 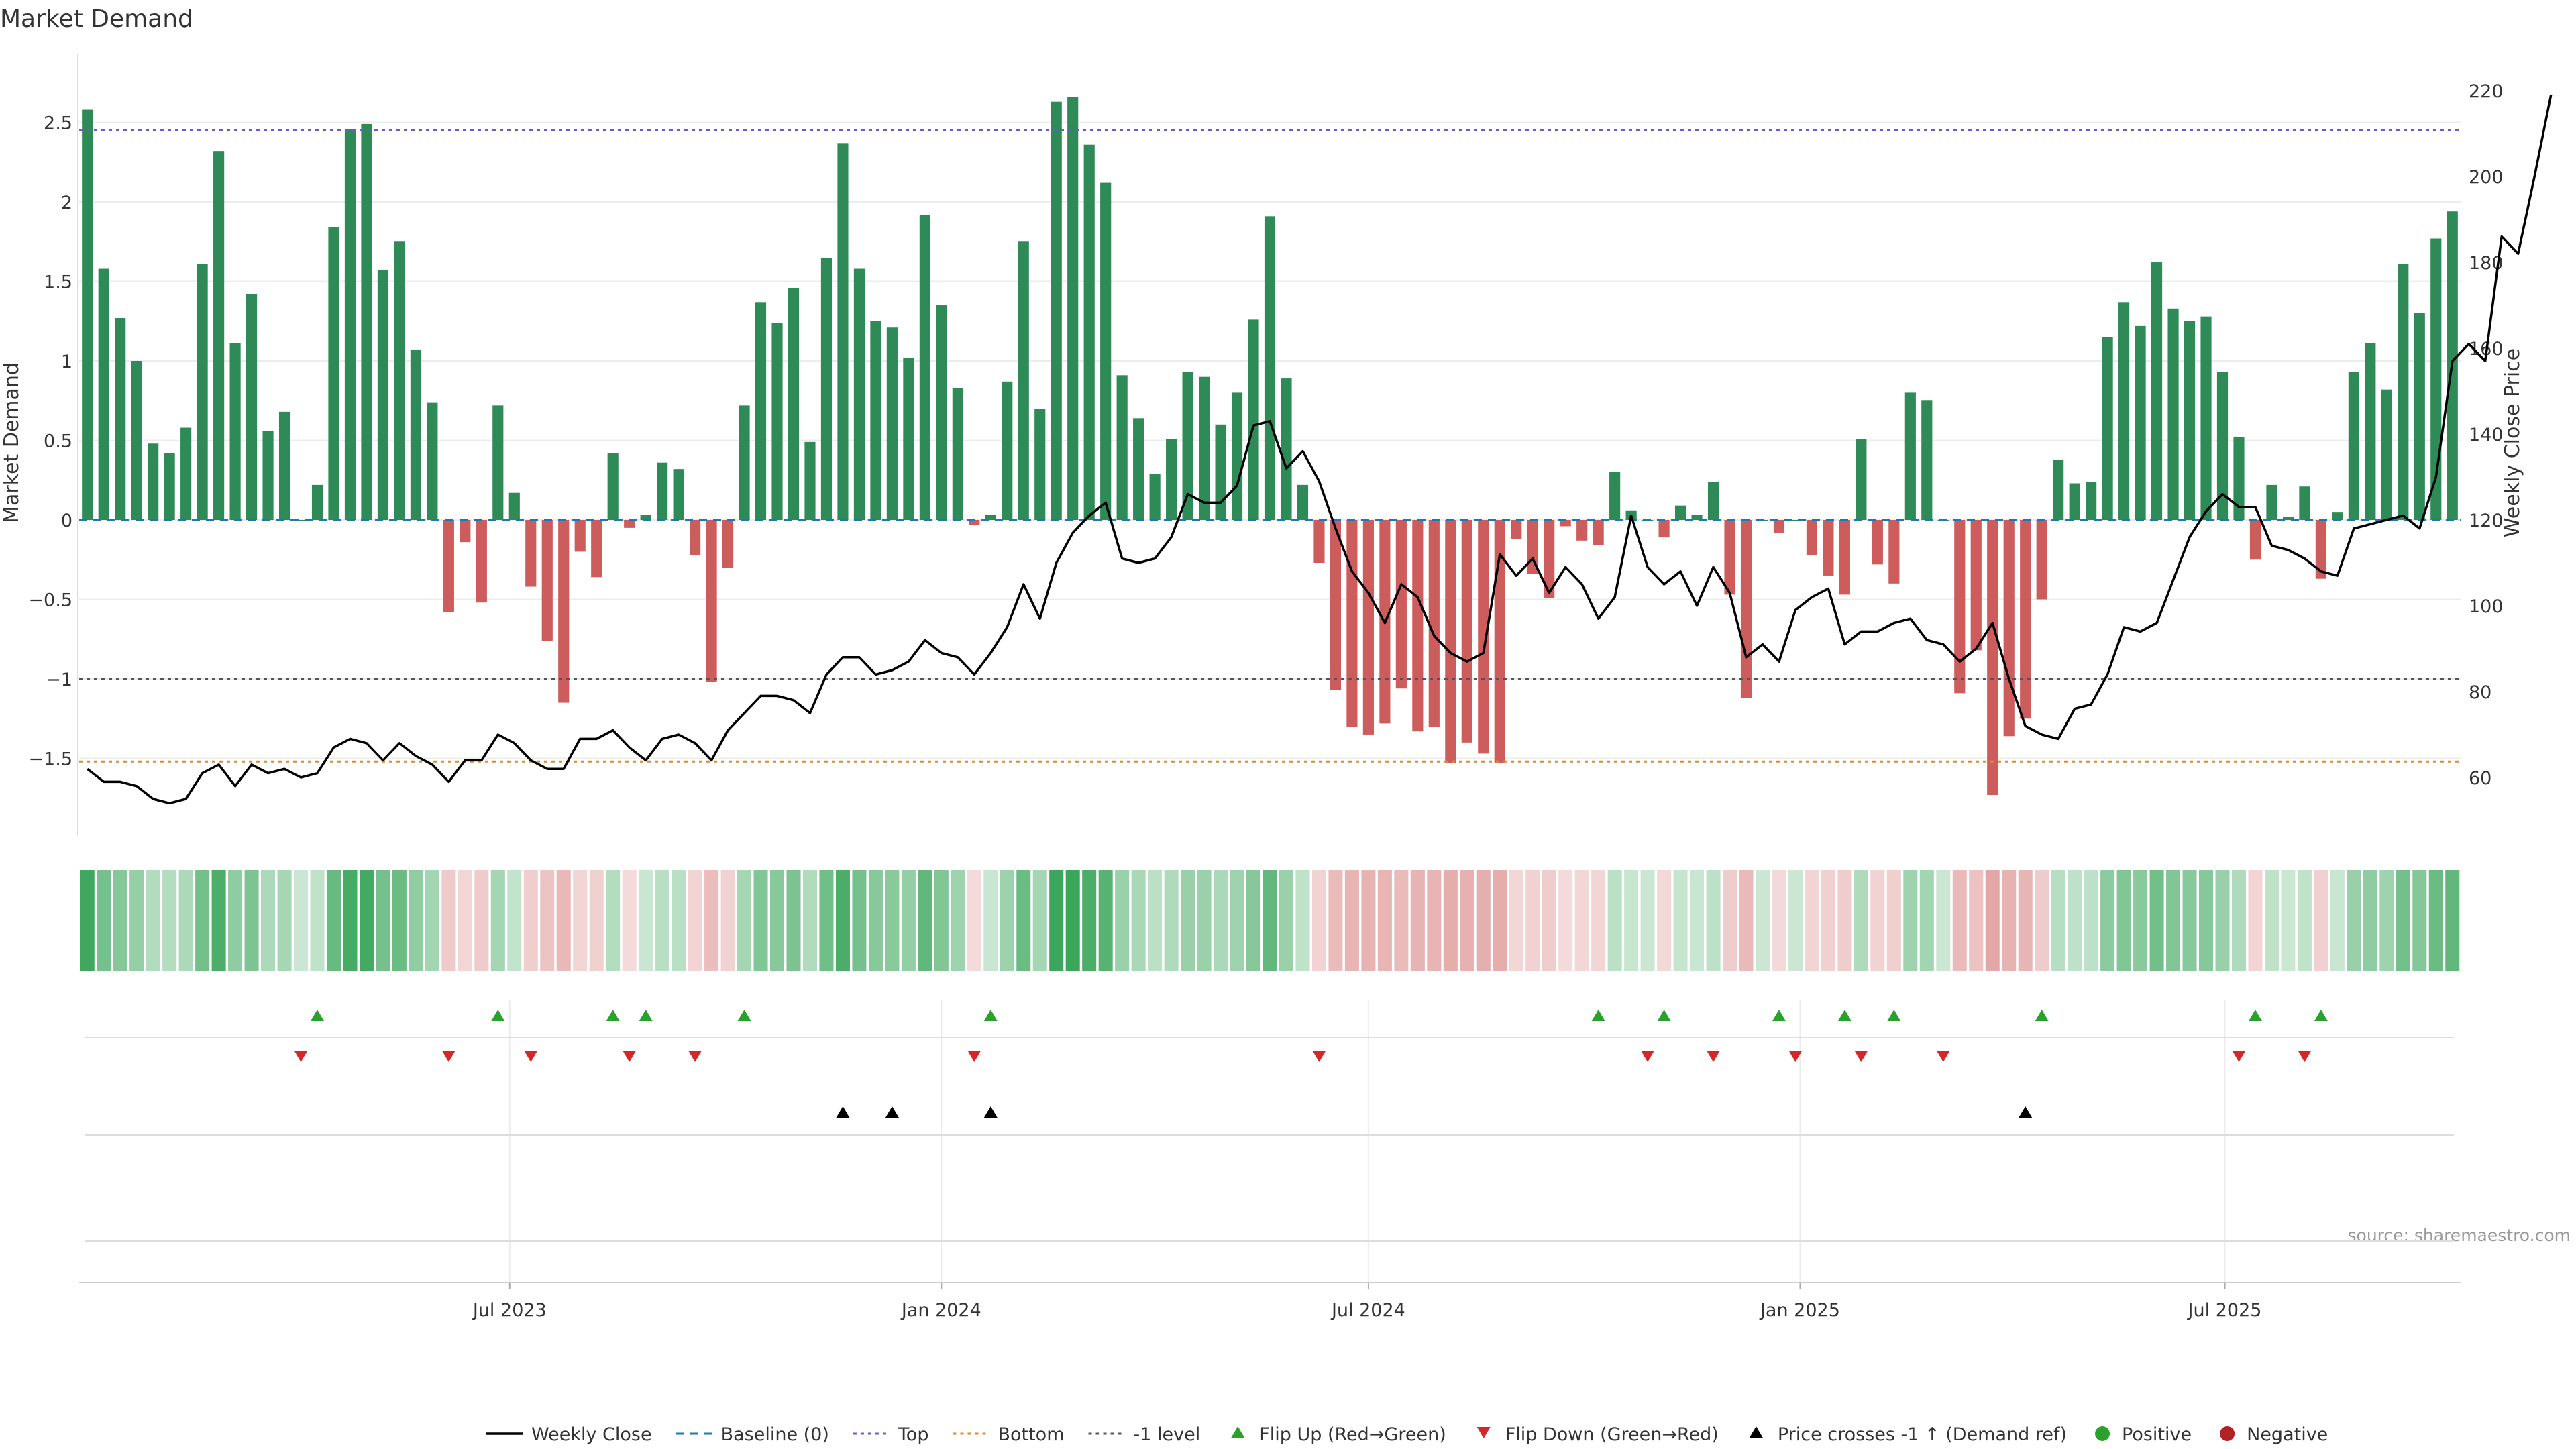 What do you see at coordinates (2512, 442) in the screenshot?
I see `y2-axis-label: Weekly Close Price` at bounding box center [2512, 442].